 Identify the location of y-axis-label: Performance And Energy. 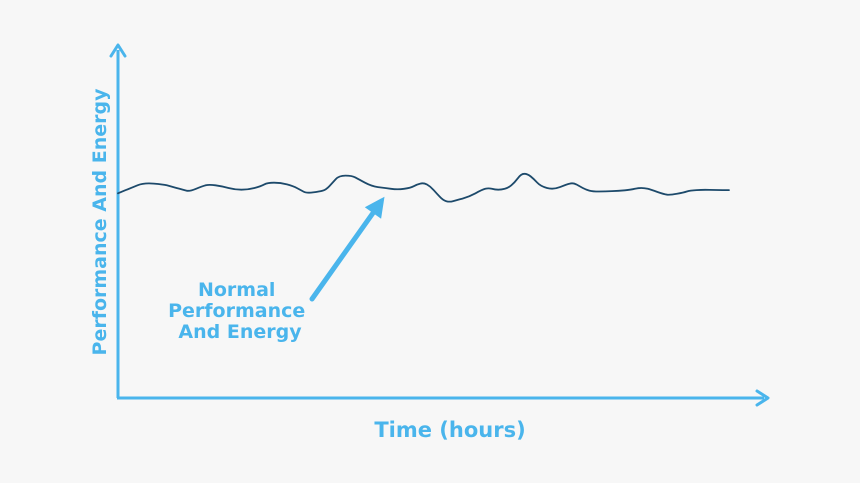
(100, 222).